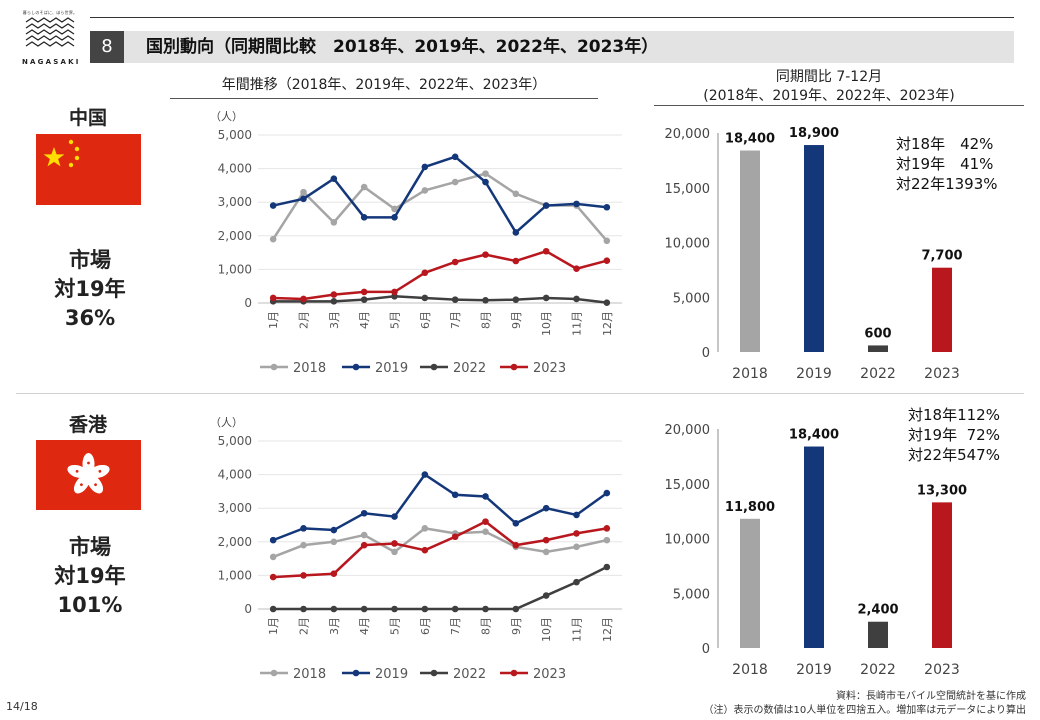 The image size is (1040, 720). Describe the element at coordinates (87, 118) in the screenshot. I see `country-name-china: 中国` at that location.